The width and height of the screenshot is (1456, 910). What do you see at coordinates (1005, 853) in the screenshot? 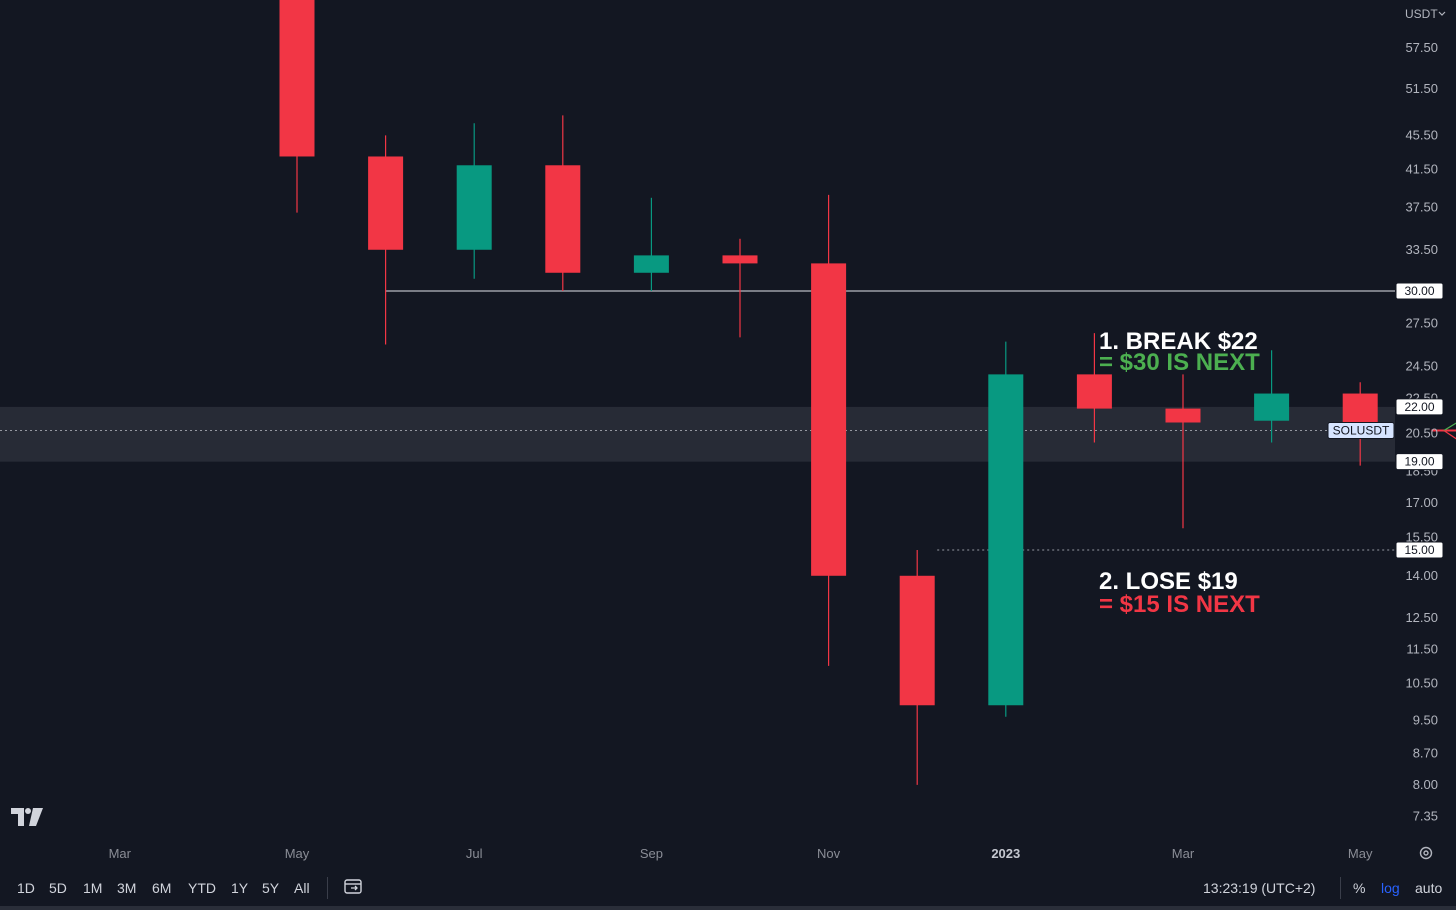
I see `time-tick-label: 2023` at bounding box center [1005, 853].